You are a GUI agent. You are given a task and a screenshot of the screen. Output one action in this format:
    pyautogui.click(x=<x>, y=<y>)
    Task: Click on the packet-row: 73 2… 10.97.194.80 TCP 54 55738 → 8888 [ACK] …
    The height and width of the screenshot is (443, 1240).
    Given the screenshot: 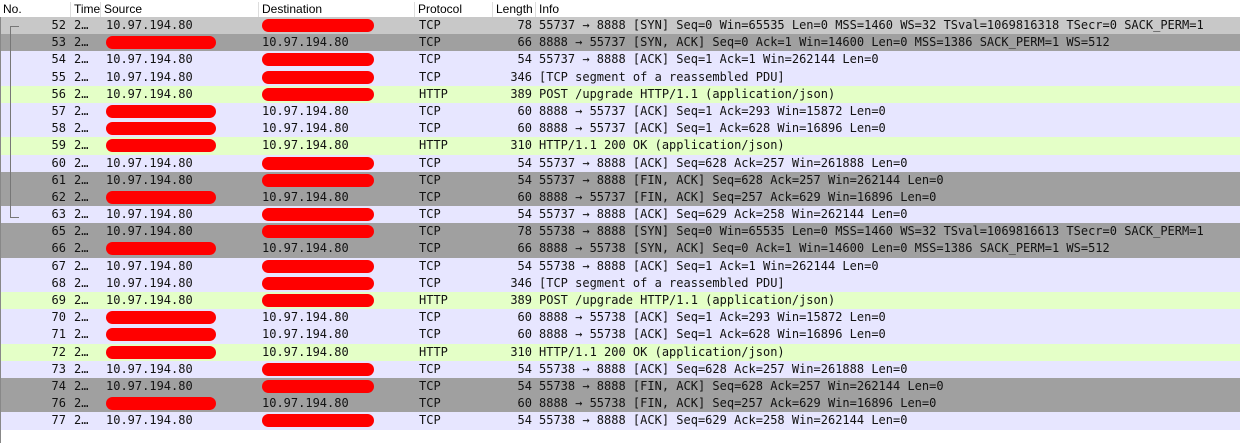 What is the action you would take?
    pyautogui.click(x=620, y=370)
    